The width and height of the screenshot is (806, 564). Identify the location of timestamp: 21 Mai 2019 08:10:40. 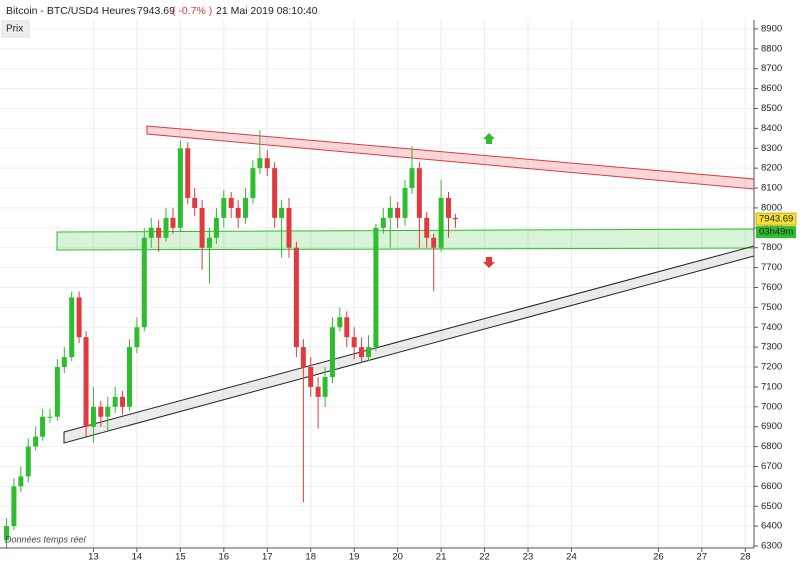
(267, 11).